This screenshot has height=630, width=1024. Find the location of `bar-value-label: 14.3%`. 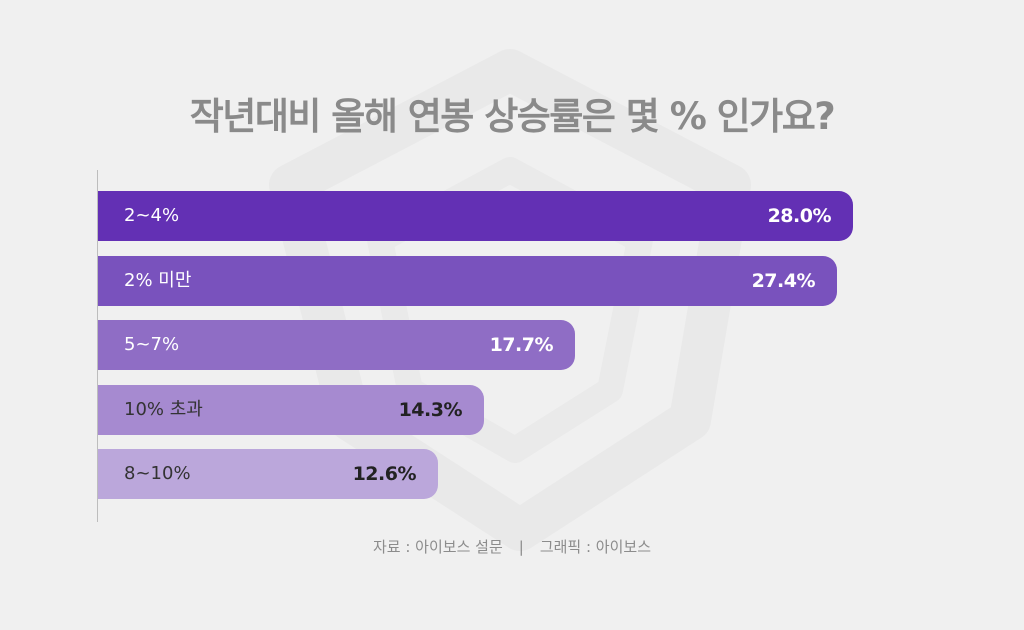

bar-value-label: 14.3% is located at coordinates (430, 409).